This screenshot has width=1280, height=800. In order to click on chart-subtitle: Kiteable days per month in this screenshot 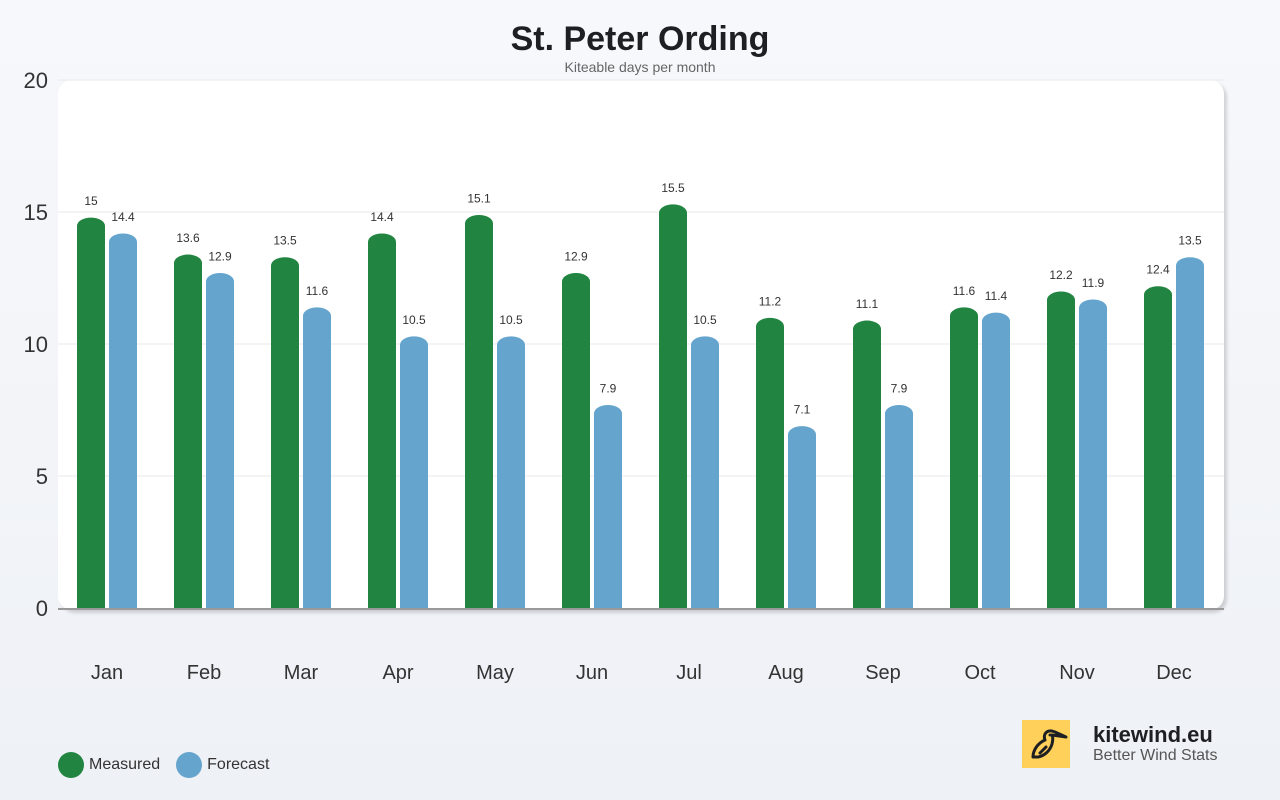, I will do `click(640, 67)`.